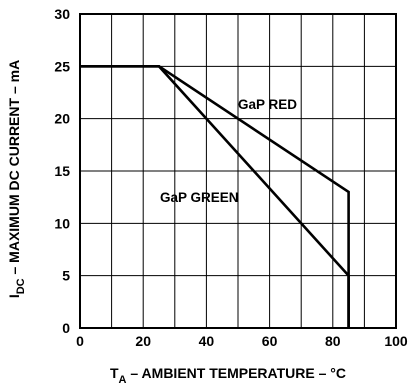 The height and width of the screenshot is (389, 409). I want to click on x-tick-label: 80, so click(333, 341).